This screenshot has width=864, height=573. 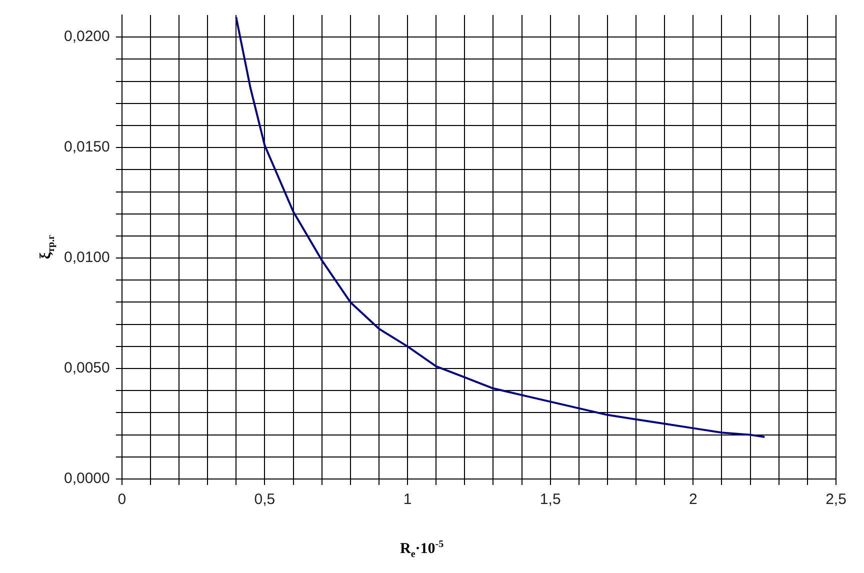 What do you see at coordinates (87, 479) in the screenshot?
I see `y-tick-label: 0,0000` at bounding box center [87, 479].